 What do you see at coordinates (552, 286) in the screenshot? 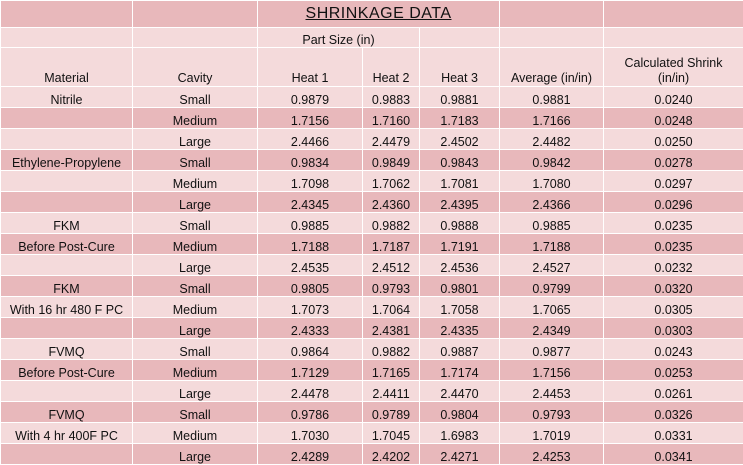
I see `cell-average: 0.9799` at bounding box center [552, 286].